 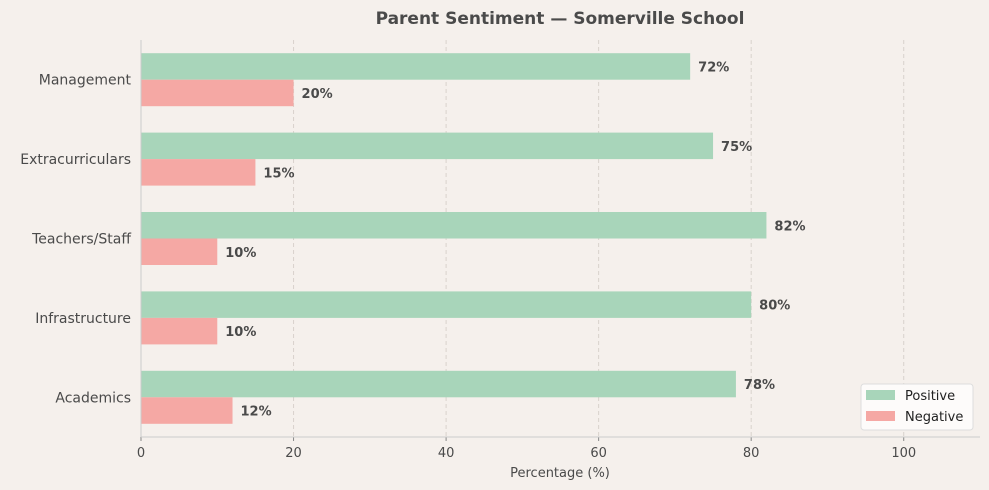 What do you see at coordinates (278, 173) in the screenshot?
I see `data-label: 15%` at bounding box center [278, 173].